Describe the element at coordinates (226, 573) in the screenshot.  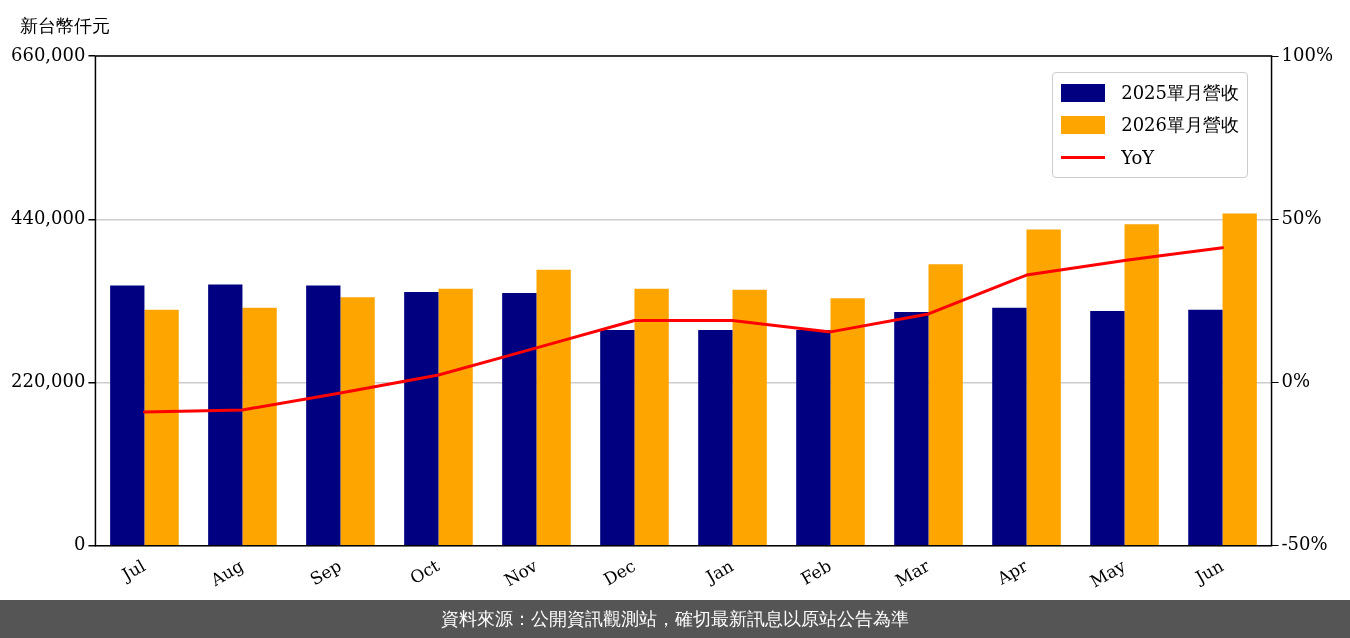
I see `x-tick-label: Aug` at that location.